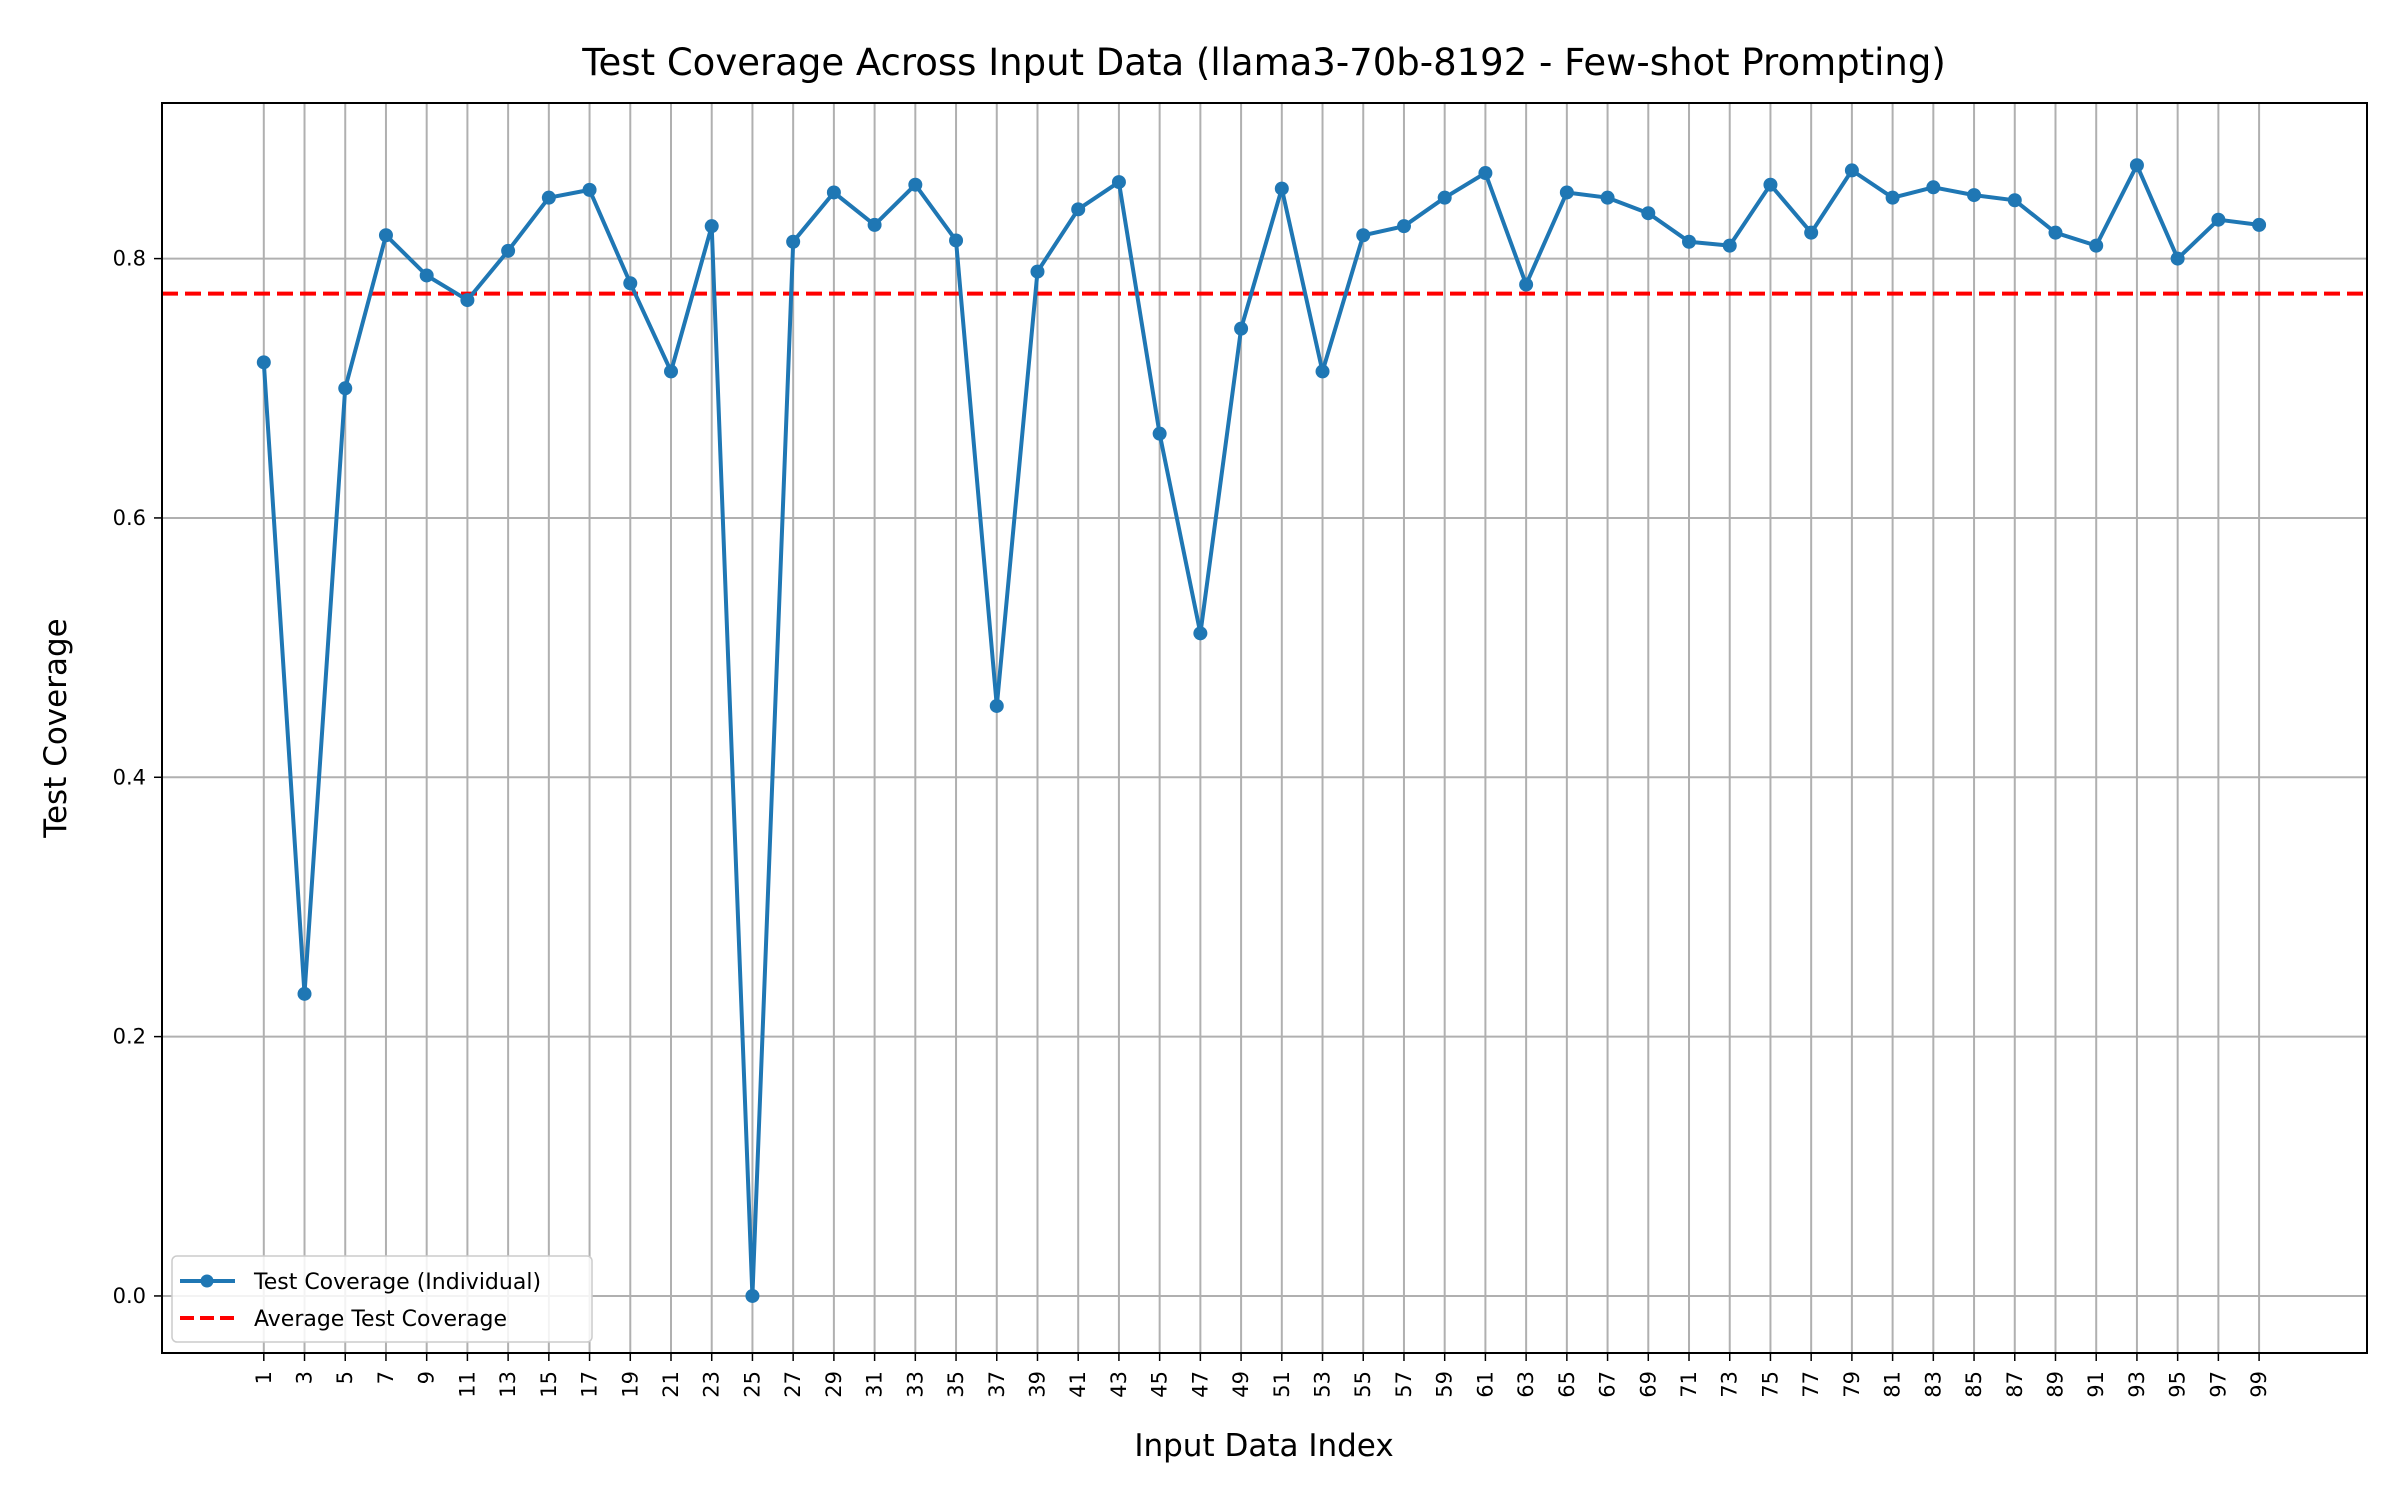  I want to click on x-tick-label: 41, so click(1078, 1384).